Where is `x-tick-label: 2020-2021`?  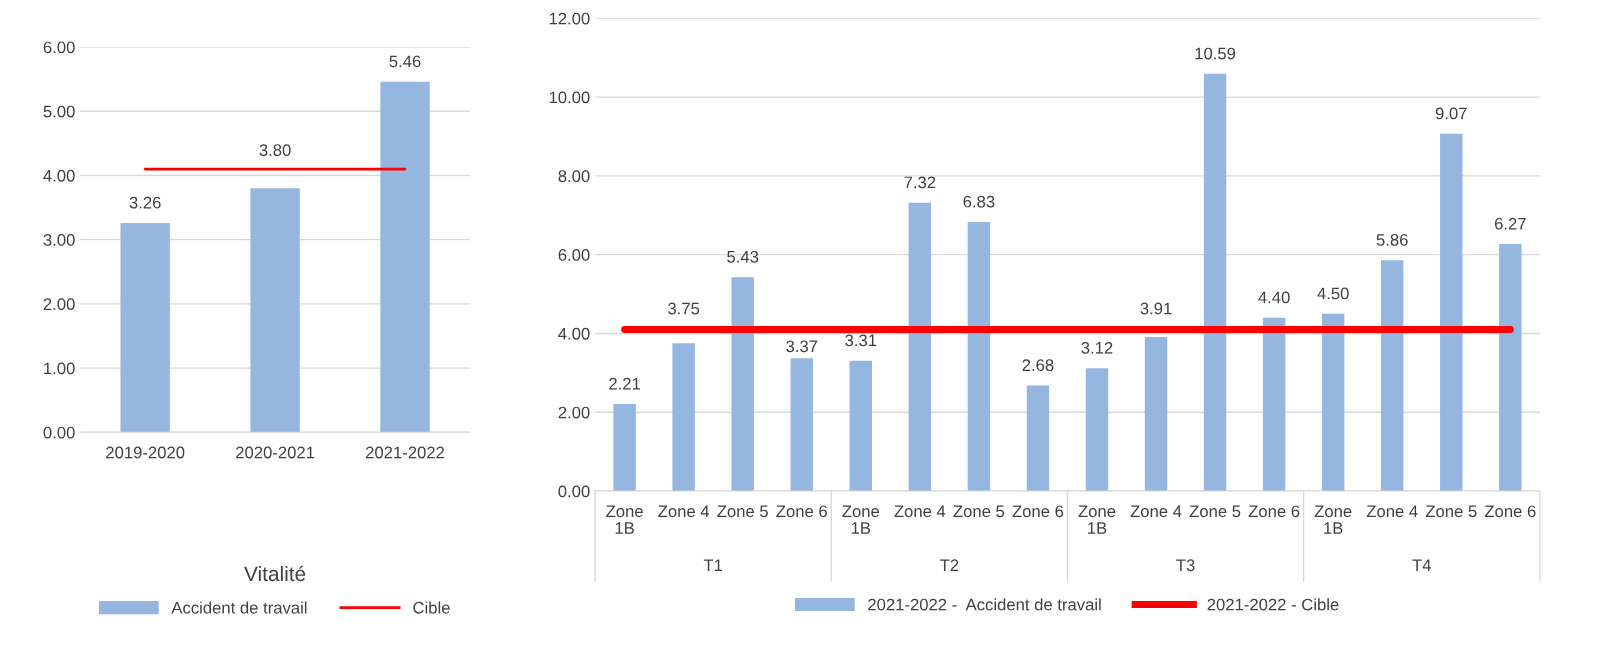
x-tick-label: 2020-2021 is located at coordinates (275, 452).